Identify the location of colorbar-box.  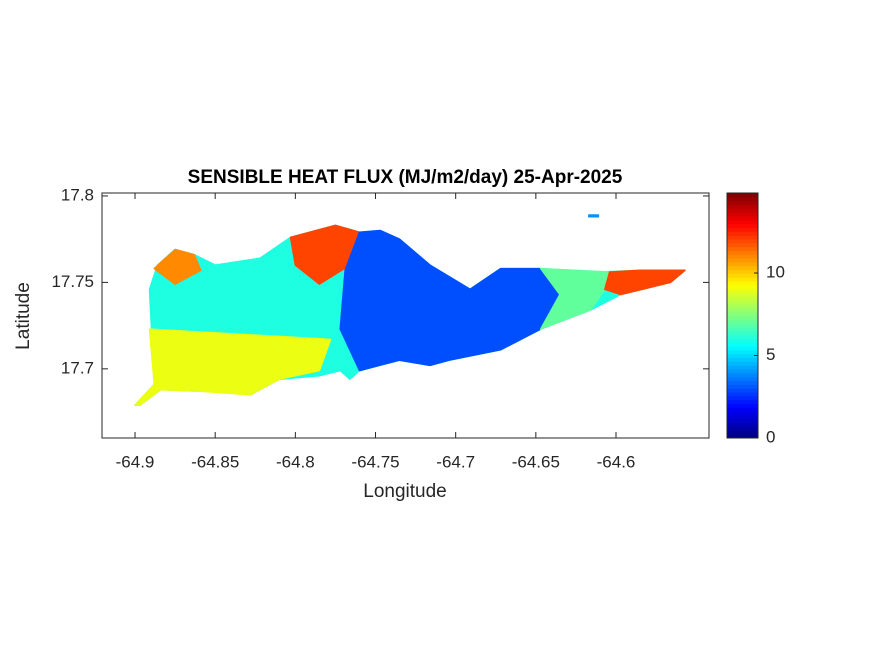
(742, 315).